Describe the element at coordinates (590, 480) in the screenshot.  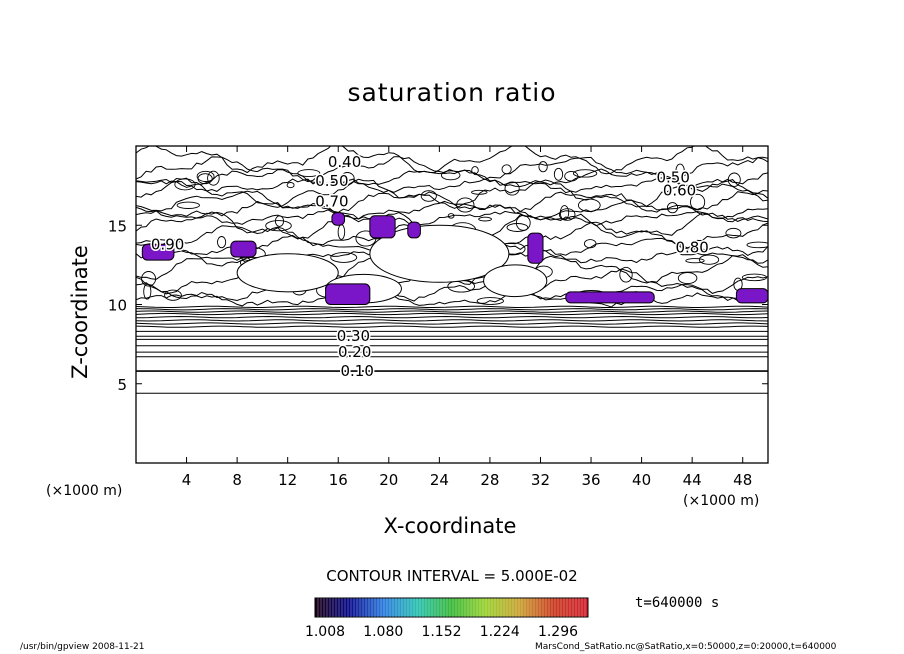
I see `x-tick-label: 36` at that location.